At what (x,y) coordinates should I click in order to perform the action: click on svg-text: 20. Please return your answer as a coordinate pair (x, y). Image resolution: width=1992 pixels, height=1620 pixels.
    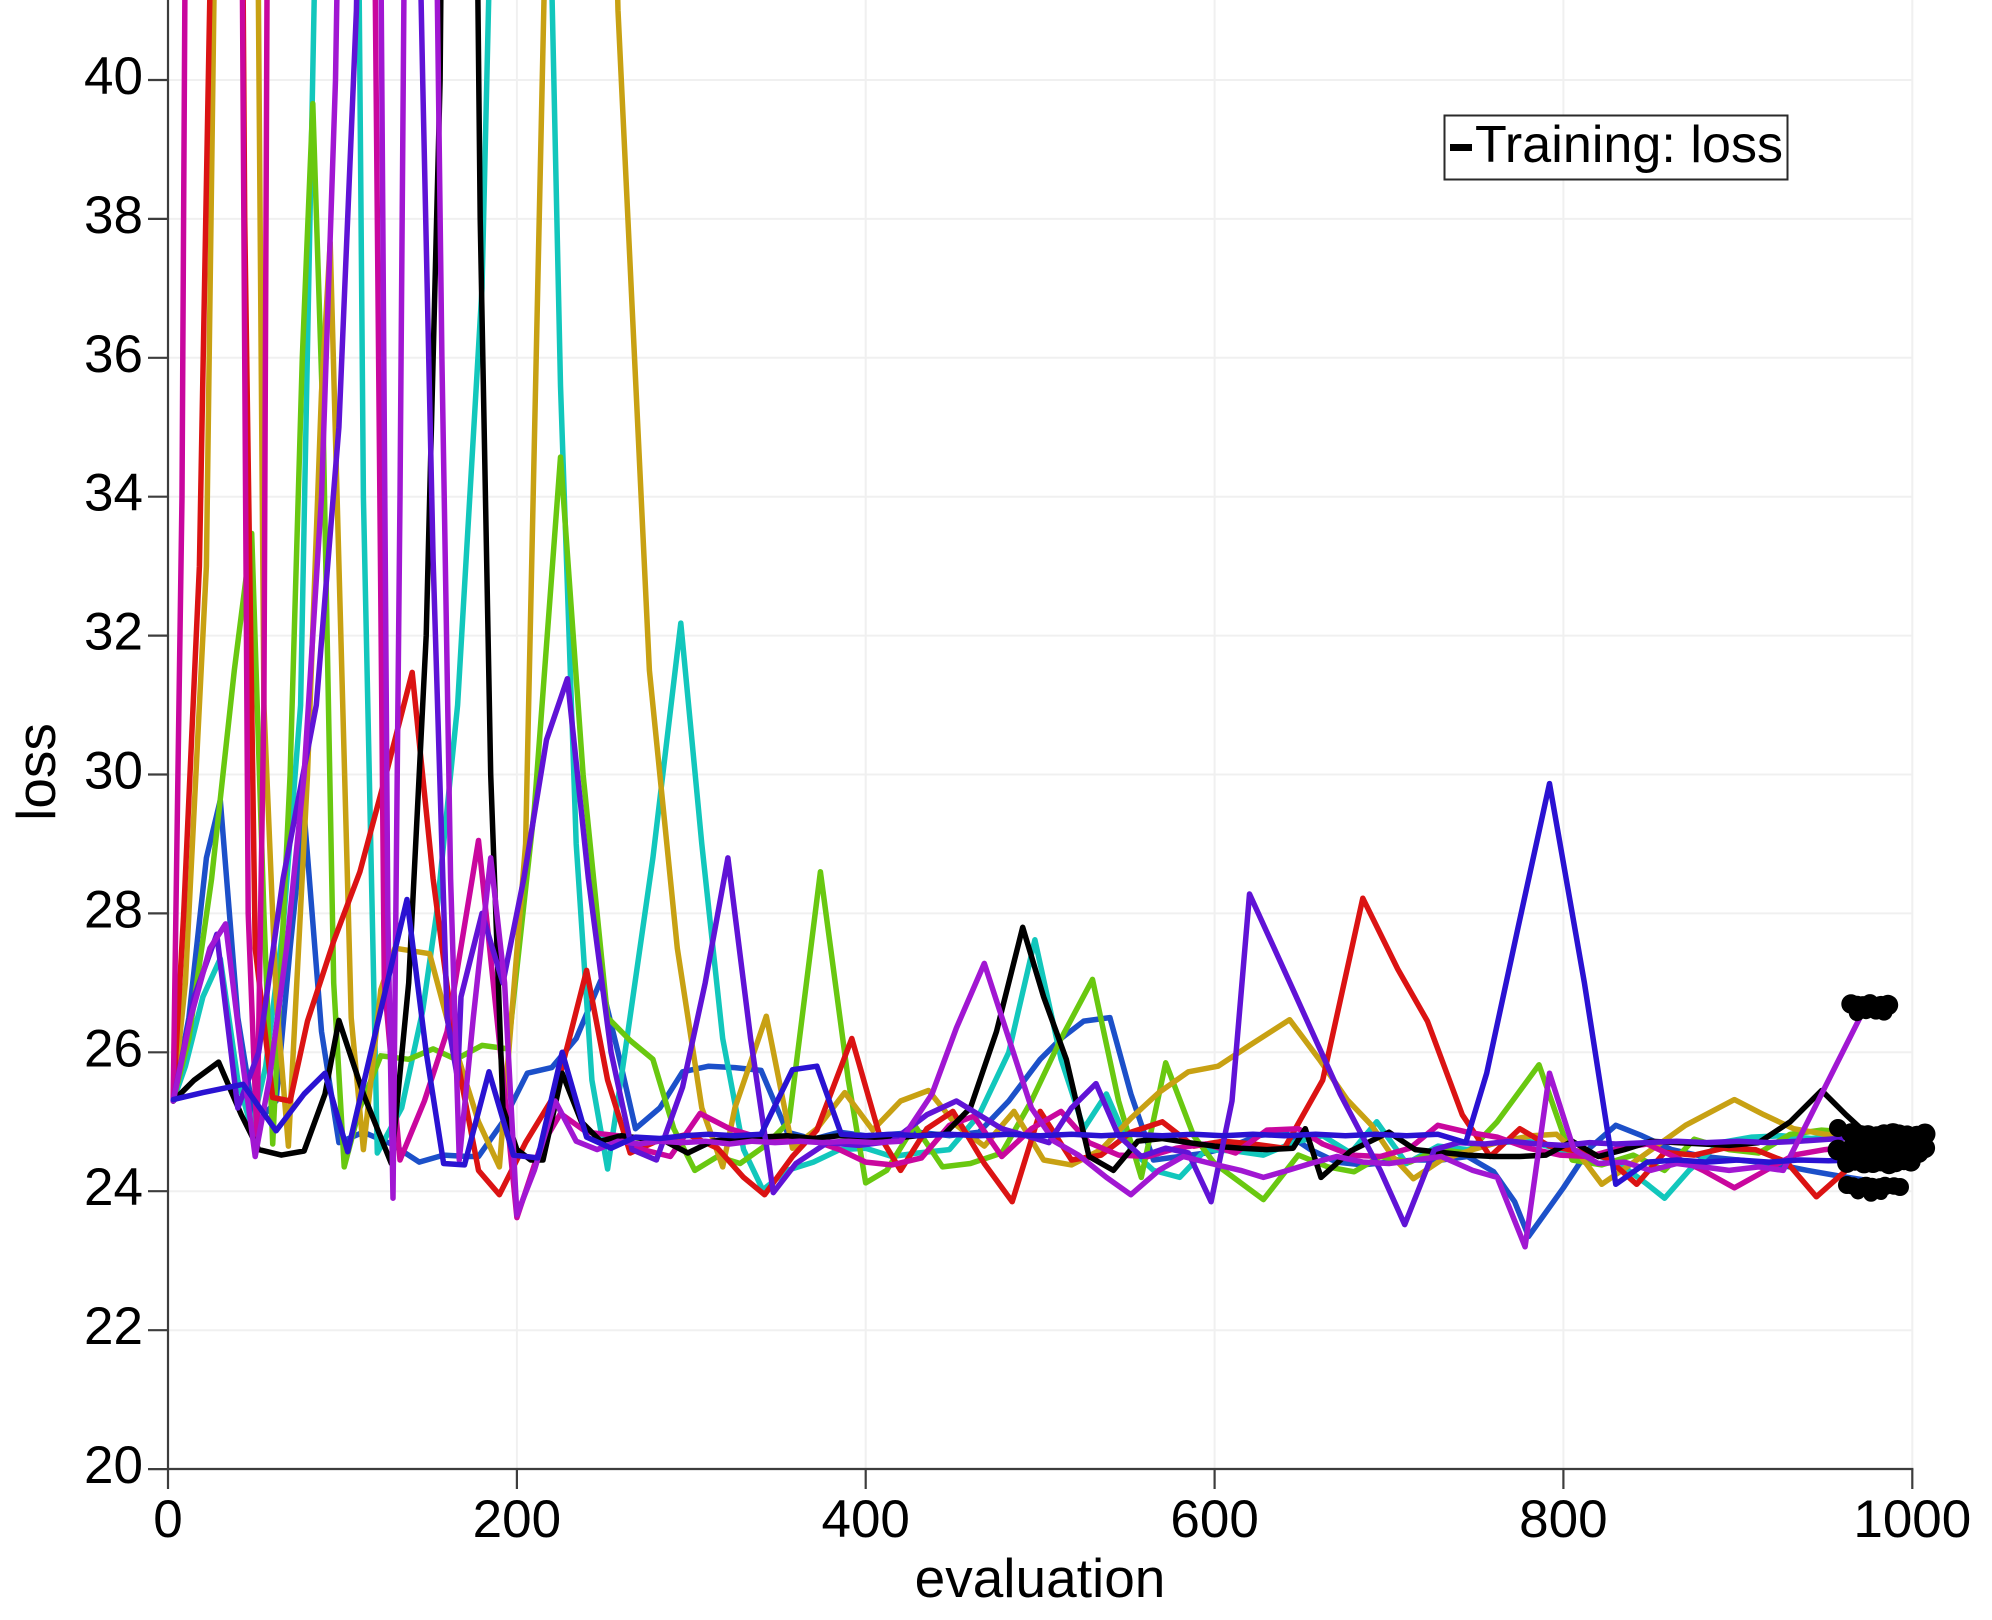
    Looking at the image, I should click on (113, 1465).